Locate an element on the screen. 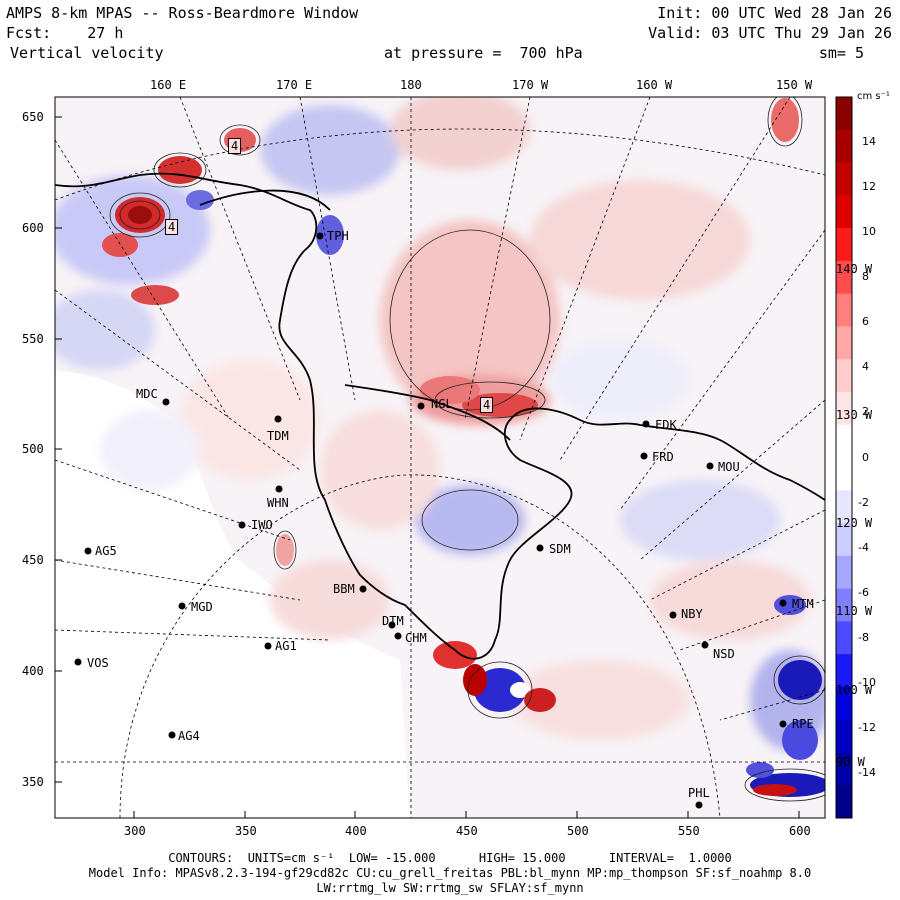 The width and height of the screenshot is (900, 900). meridian-label: 140 W is located at coordinates (854, 269).